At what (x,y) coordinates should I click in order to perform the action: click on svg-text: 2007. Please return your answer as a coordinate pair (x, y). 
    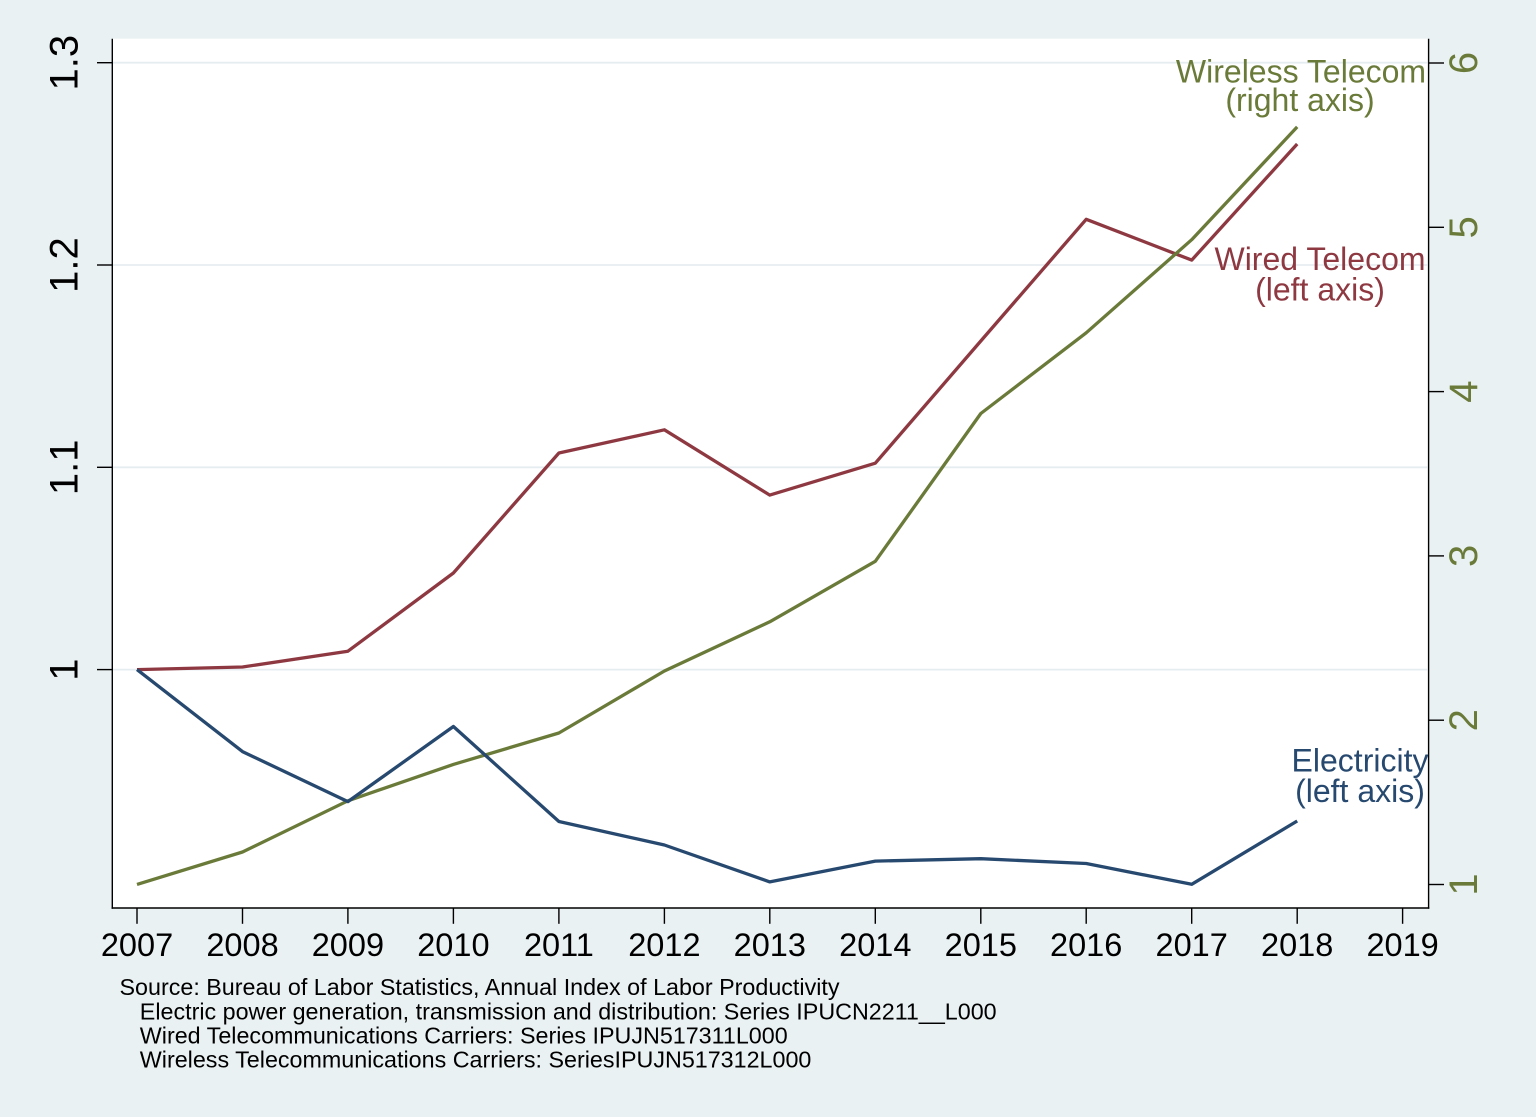
    Looking at the image, I should click on (137, 945).